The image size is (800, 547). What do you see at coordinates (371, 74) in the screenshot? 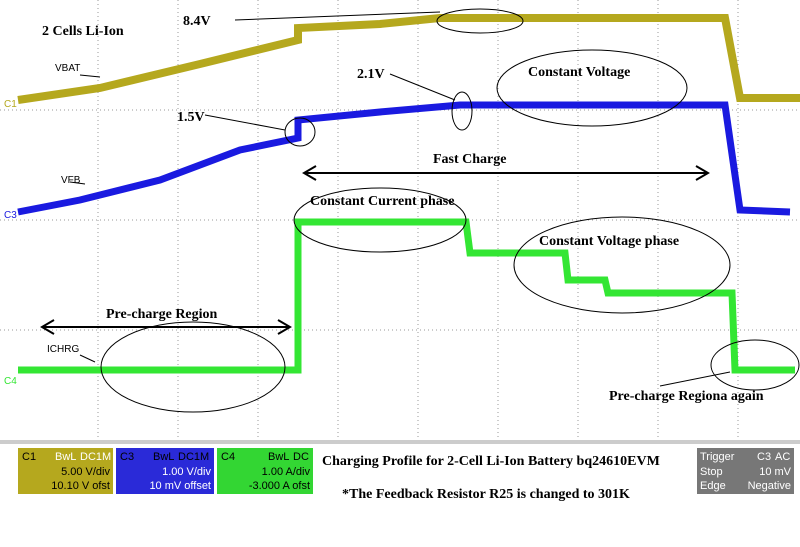
I see `annotation: 2.1V` at bounding box center [371, 74].